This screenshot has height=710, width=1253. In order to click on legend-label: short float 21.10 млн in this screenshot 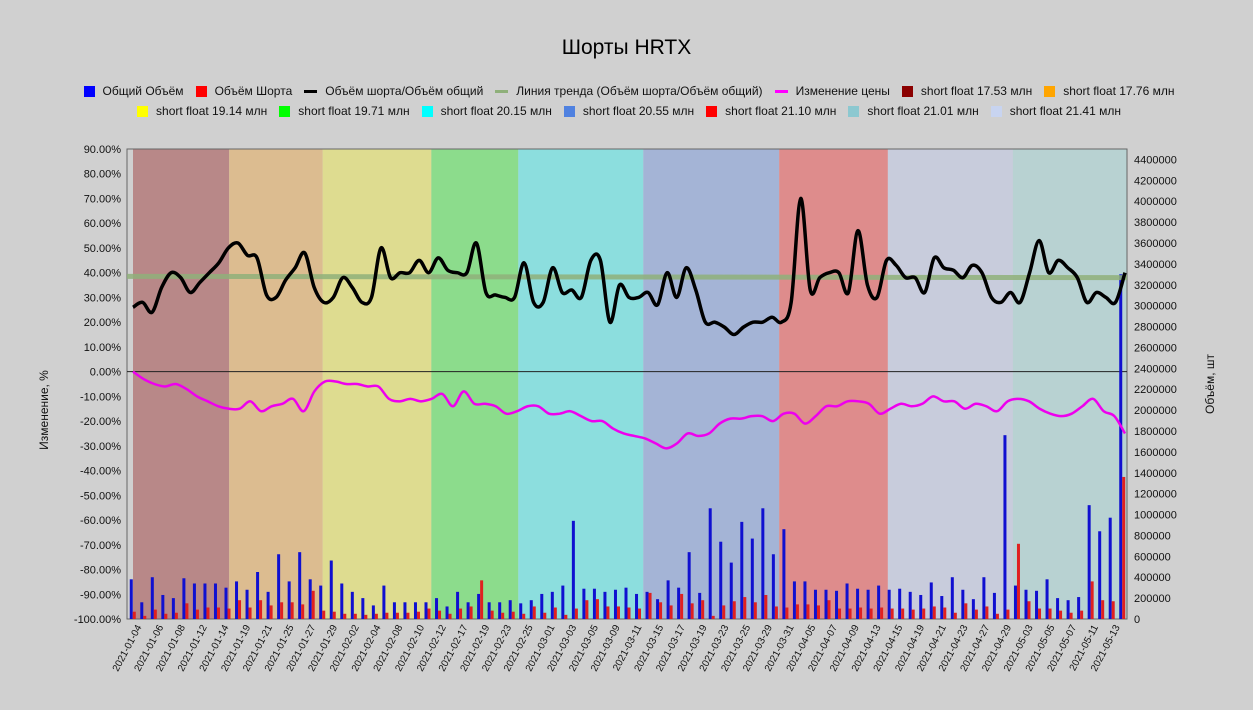, I will do `click(781, 111)`.